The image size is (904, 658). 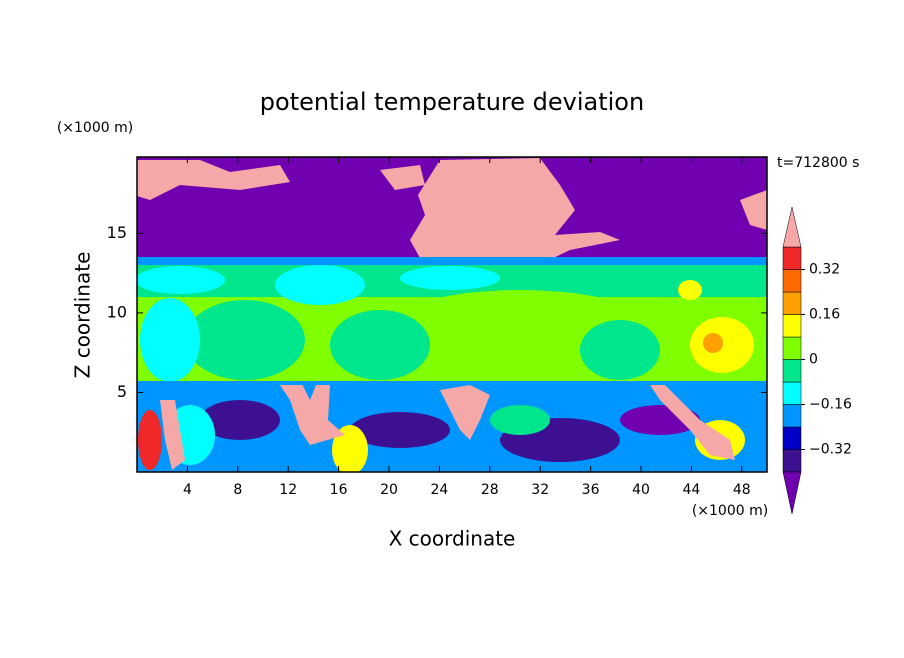 What do you see at coordinates (742, 490) in the screenshot?
I see `x-tick-label: 48` at bounding box center [742, 490].